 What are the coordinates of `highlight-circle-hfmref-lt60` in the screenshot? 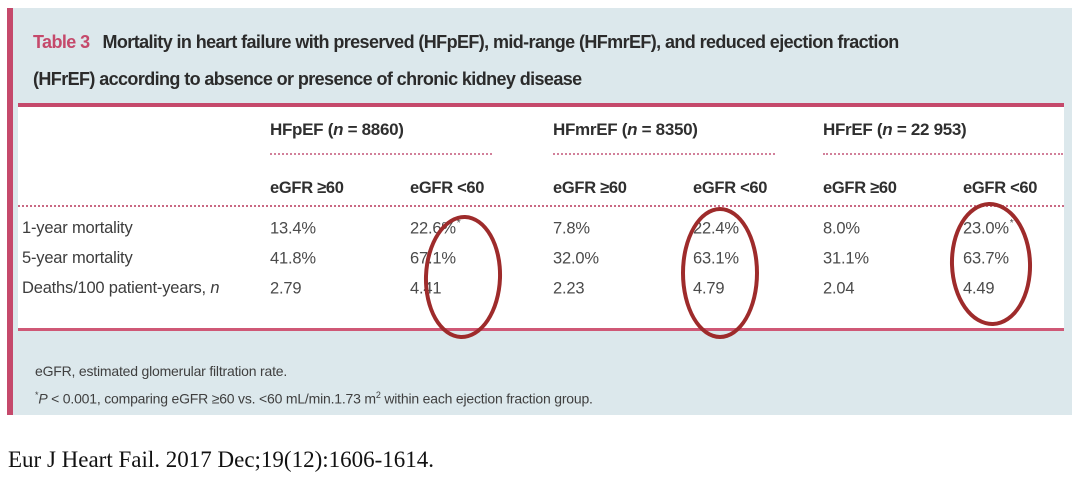 It's located at (720, 273).